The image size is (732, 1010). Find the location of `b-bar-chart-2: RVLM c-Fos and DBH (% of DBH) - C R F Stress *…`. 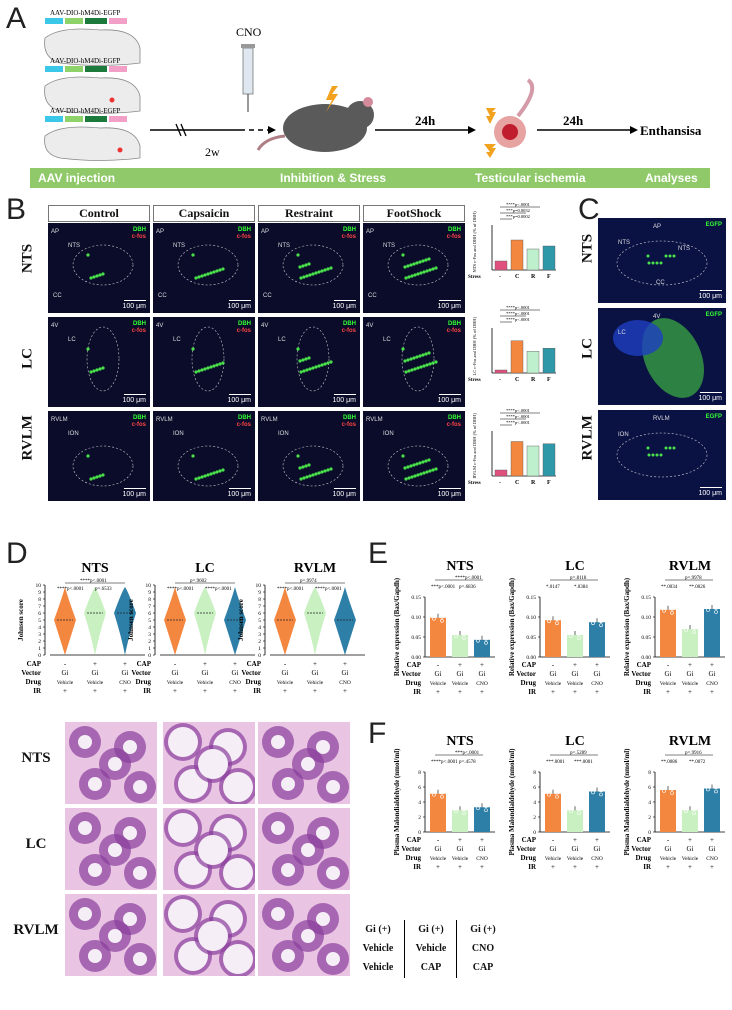

b-bar-chart-2: RVLM c-Fos and DBH (% of DBH) - C R F Stress *… is located at coordinates (512, 447).